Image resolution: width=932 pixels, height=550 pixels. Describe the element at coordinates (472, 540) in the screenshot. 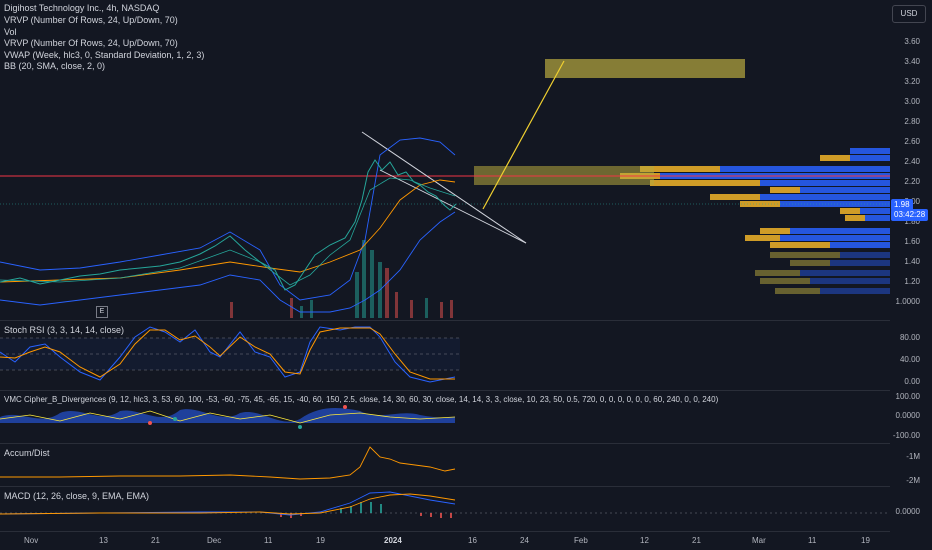

I see `date-tick: 16` at that location.